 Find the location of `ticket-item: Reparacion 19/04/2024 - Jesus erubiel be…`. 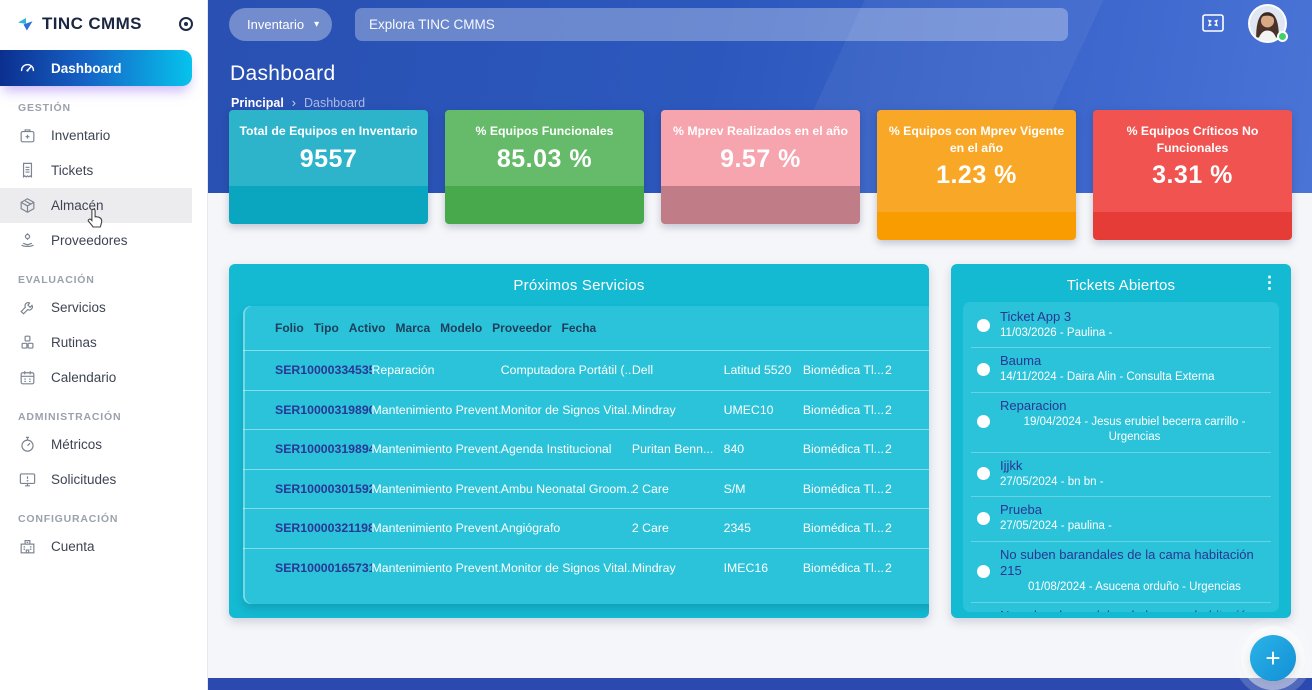

ticket-item: Reparacion 19/04/2024 - Jesus erubiel be… is located at coordinates (1121, 423).